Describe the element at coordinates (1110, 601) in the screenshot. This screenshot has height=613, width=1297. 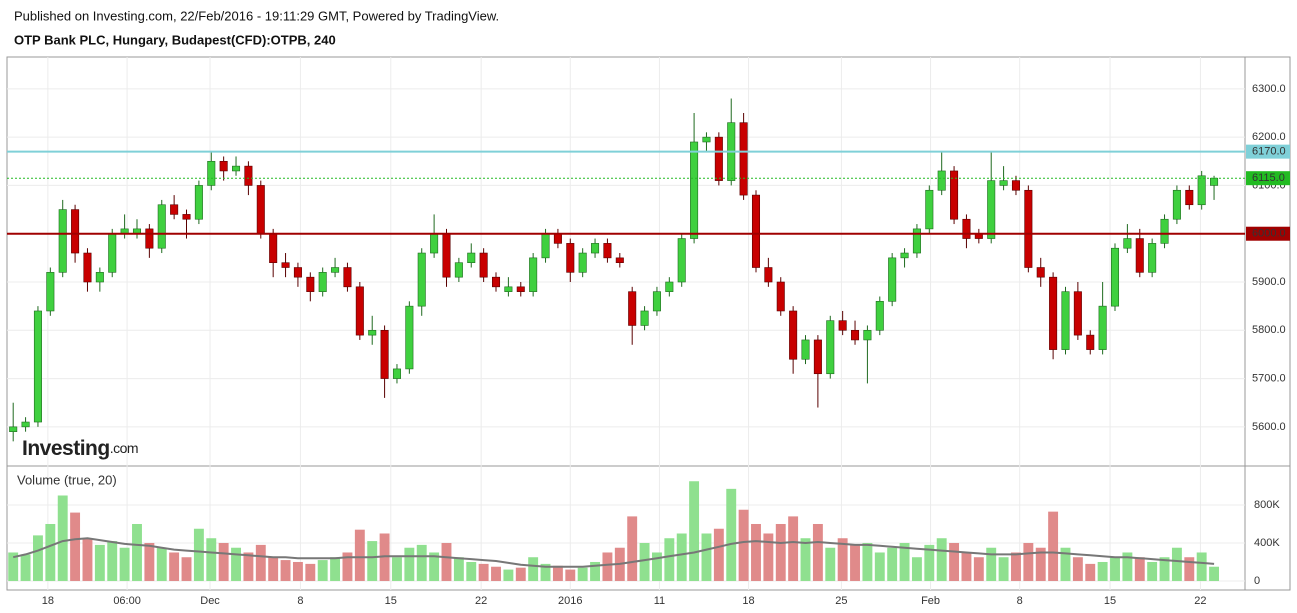
I see `x-tick-label: 15` at that location.